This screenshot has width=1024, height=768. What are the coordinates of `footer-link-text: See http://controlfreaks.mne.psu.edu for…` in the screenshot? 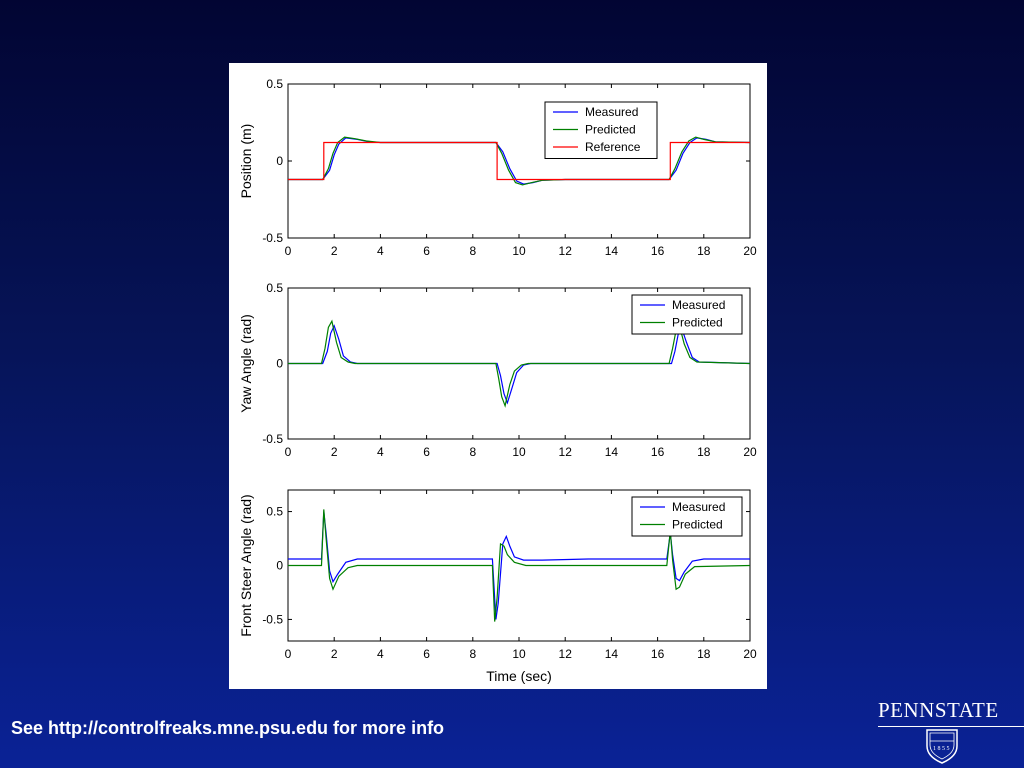 It's located at (228, 728).